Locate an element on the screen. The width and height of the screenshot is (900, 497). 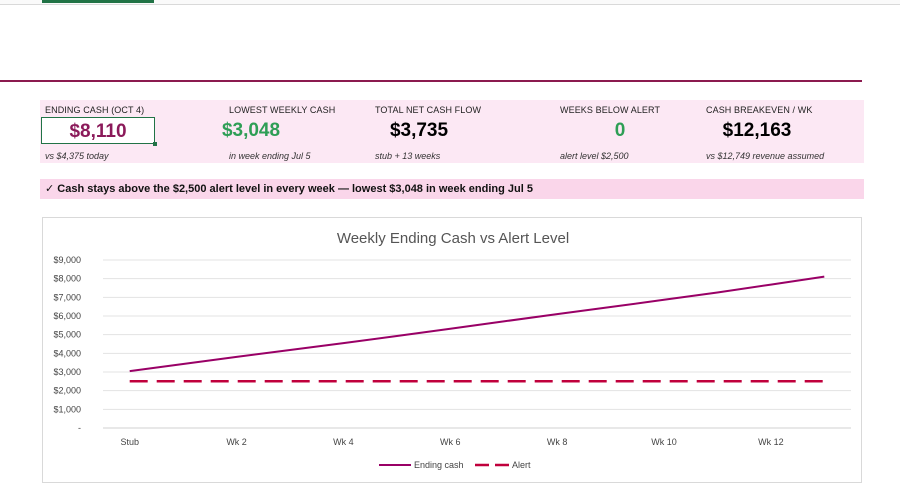
kpi-subtext: vs $4,375 today is located at coordinates (77, 156).